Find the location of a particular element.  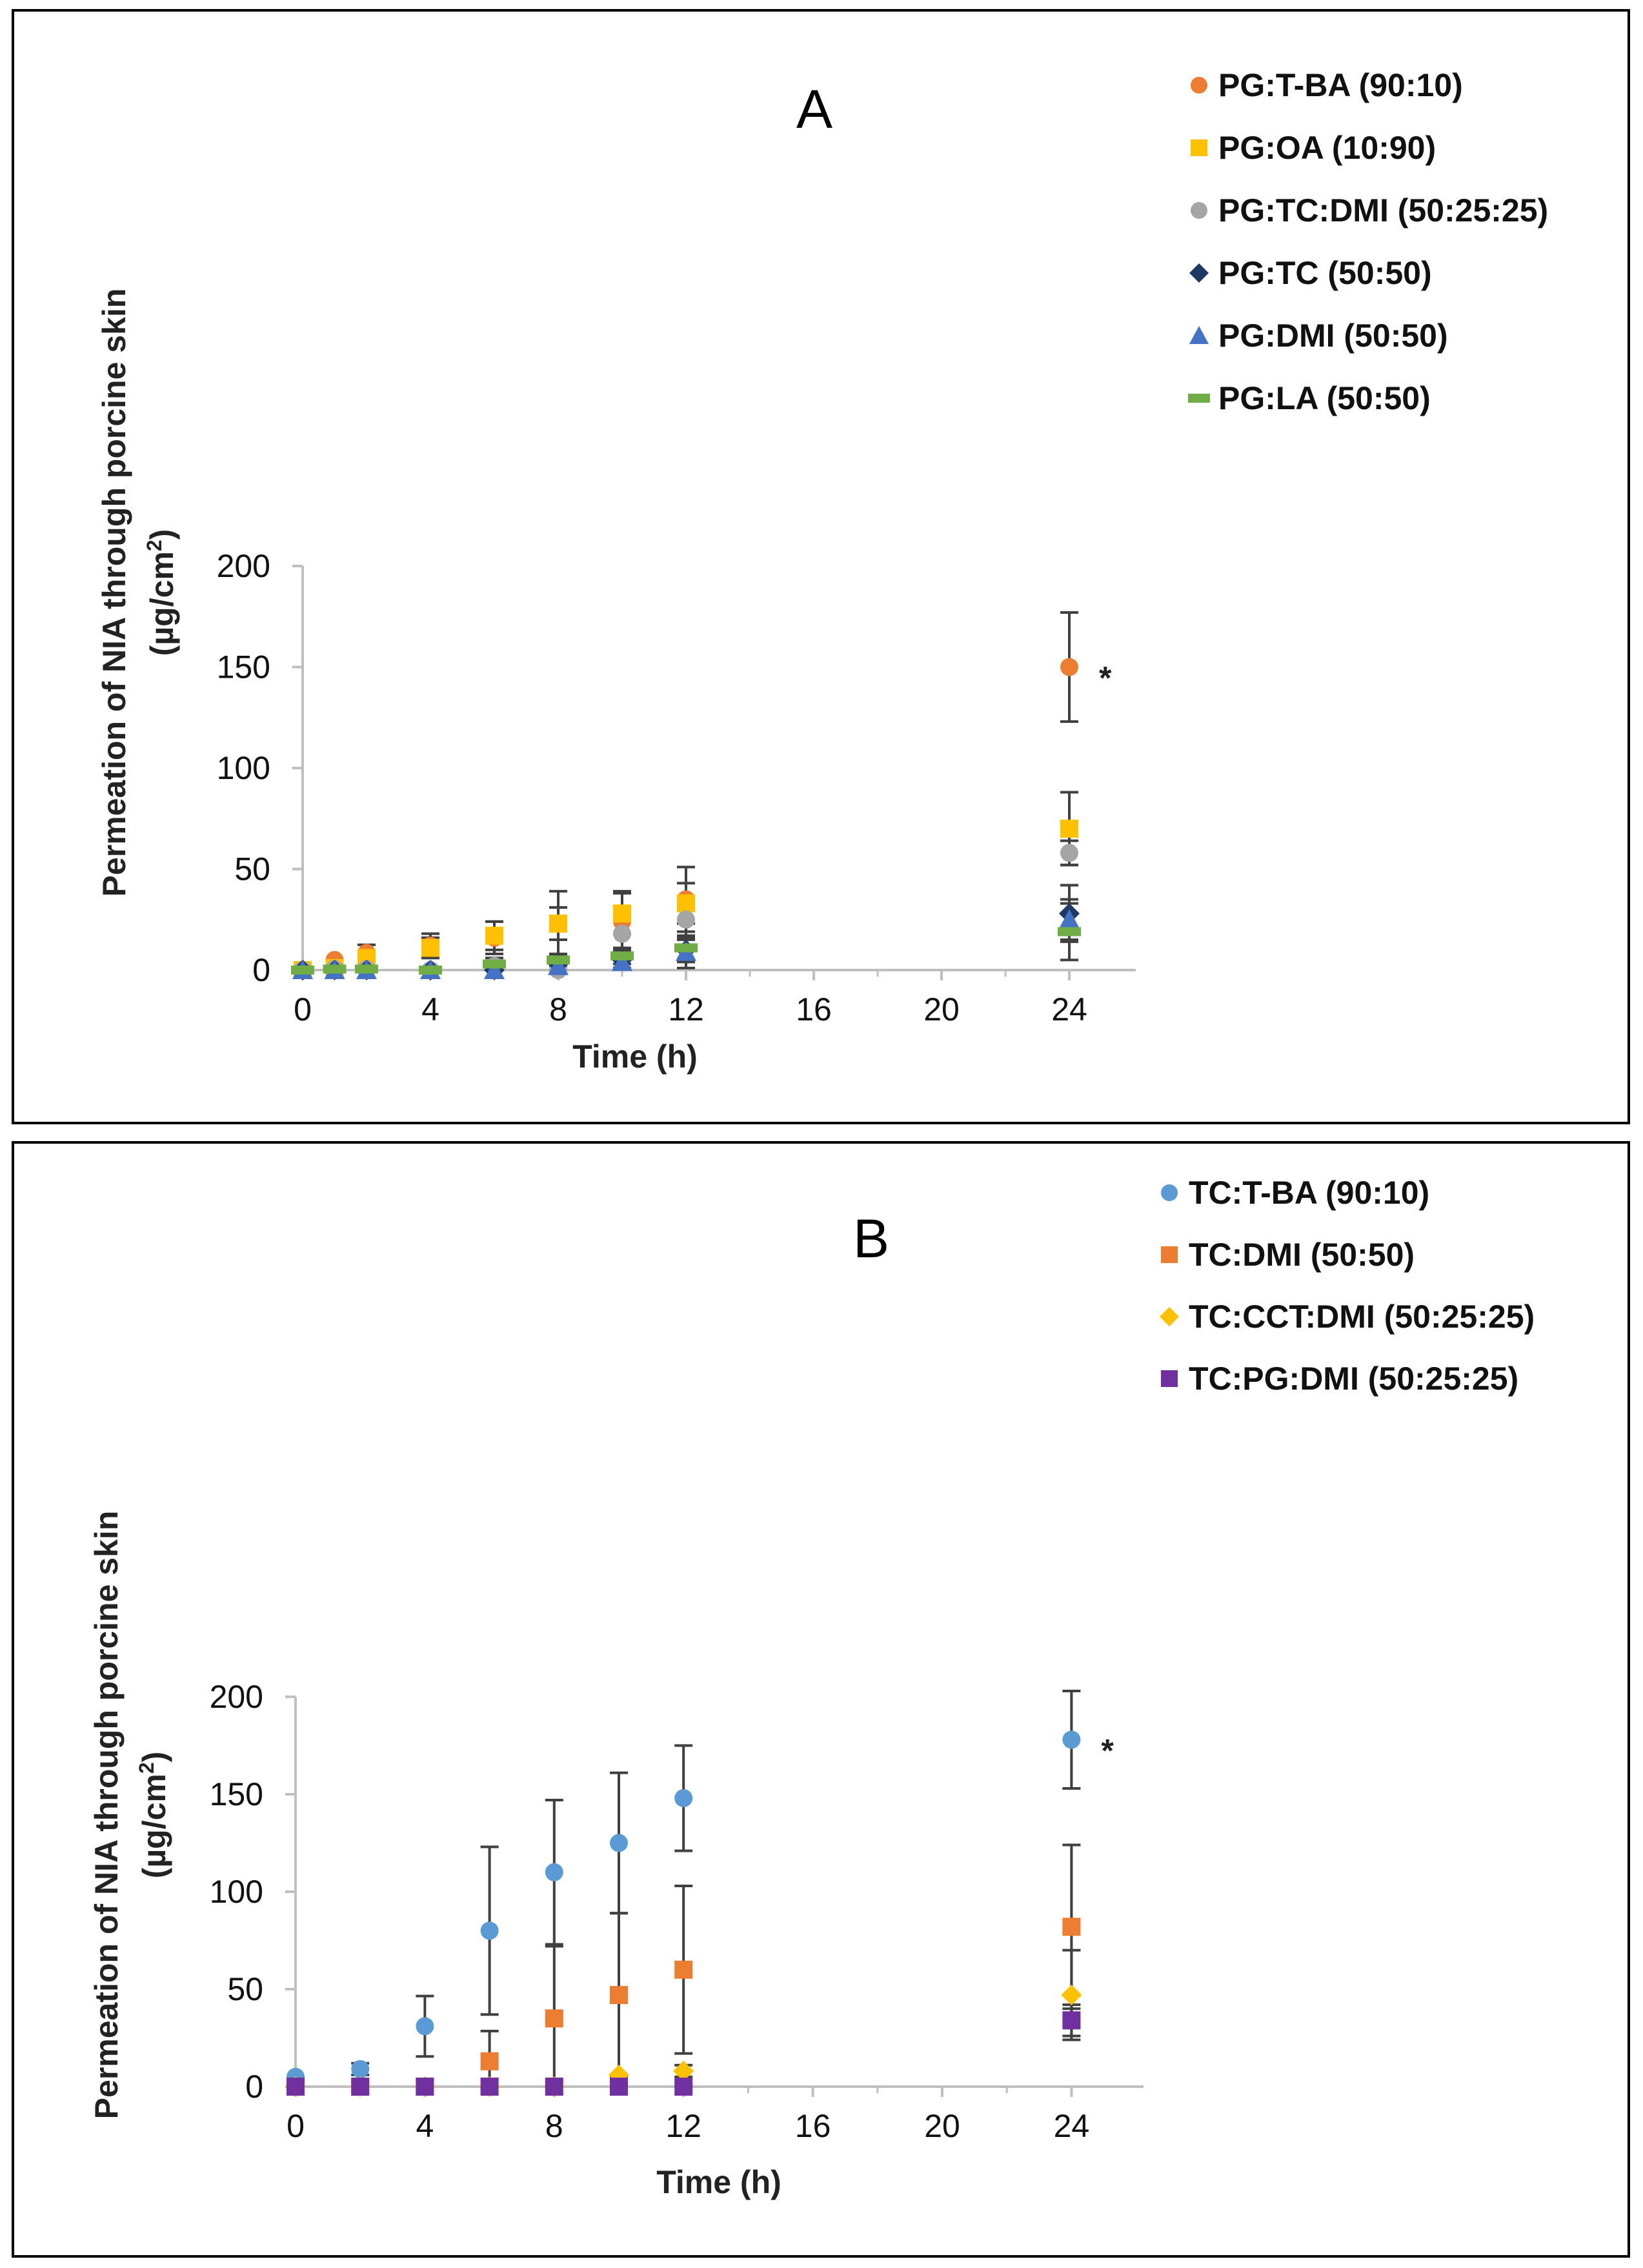

chart-b-y-tick-label: 50 is located at coordinates (245, 1989).